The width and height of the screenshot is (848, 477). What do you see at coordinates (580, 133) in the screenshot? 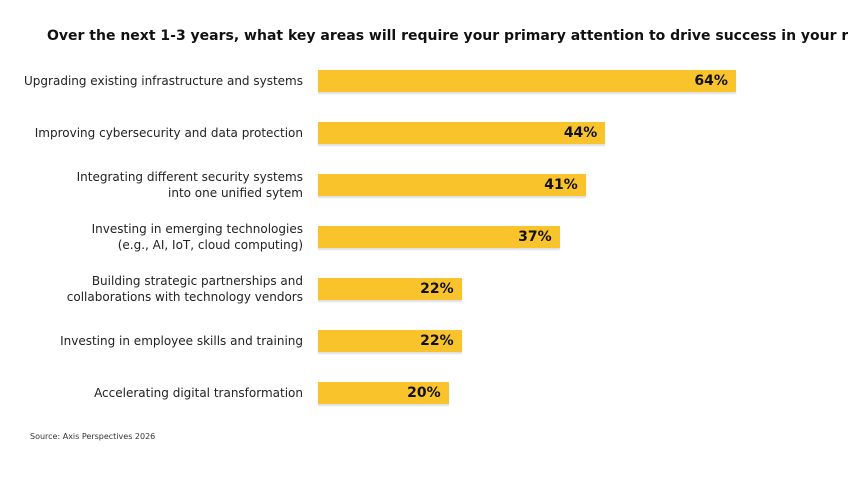
I see `value-label: 44%` at bounding box center [580, 133].